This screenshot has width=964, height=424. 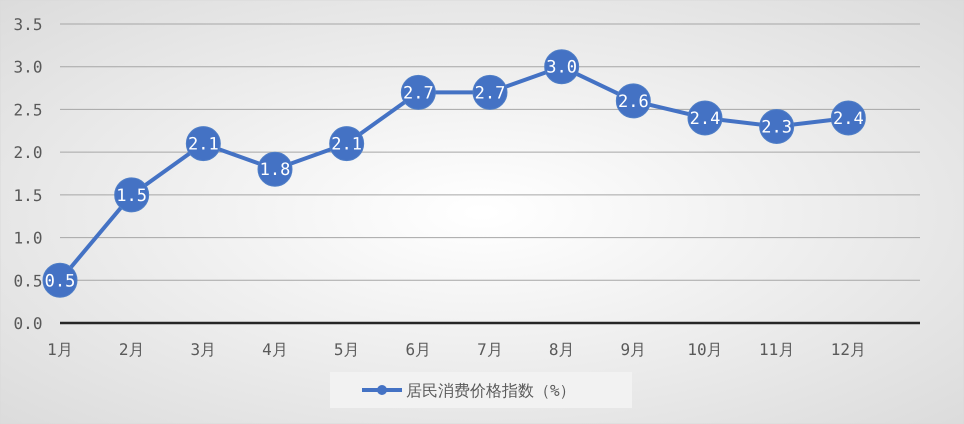 I want to click on x-tick-label: 8月, so click(x=561, y=349).